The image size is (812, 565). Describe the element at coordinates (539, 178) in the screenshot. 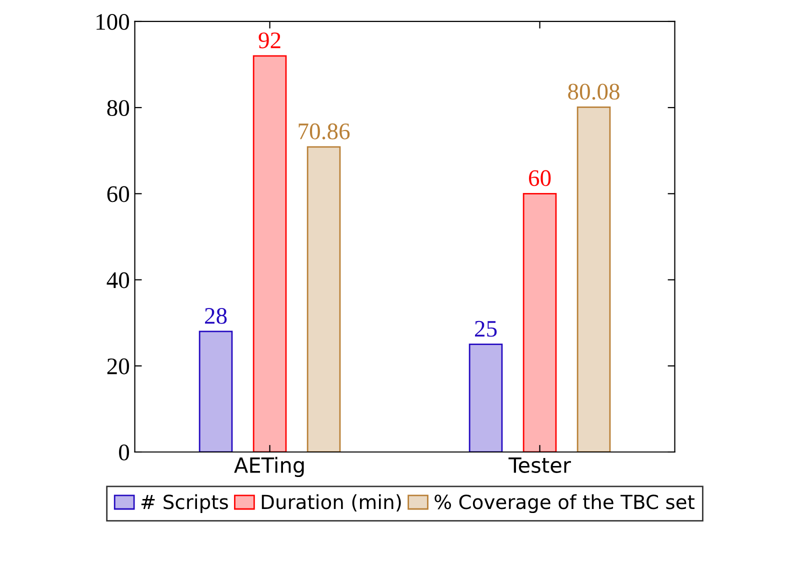

I see `data-label: 60` at that location.